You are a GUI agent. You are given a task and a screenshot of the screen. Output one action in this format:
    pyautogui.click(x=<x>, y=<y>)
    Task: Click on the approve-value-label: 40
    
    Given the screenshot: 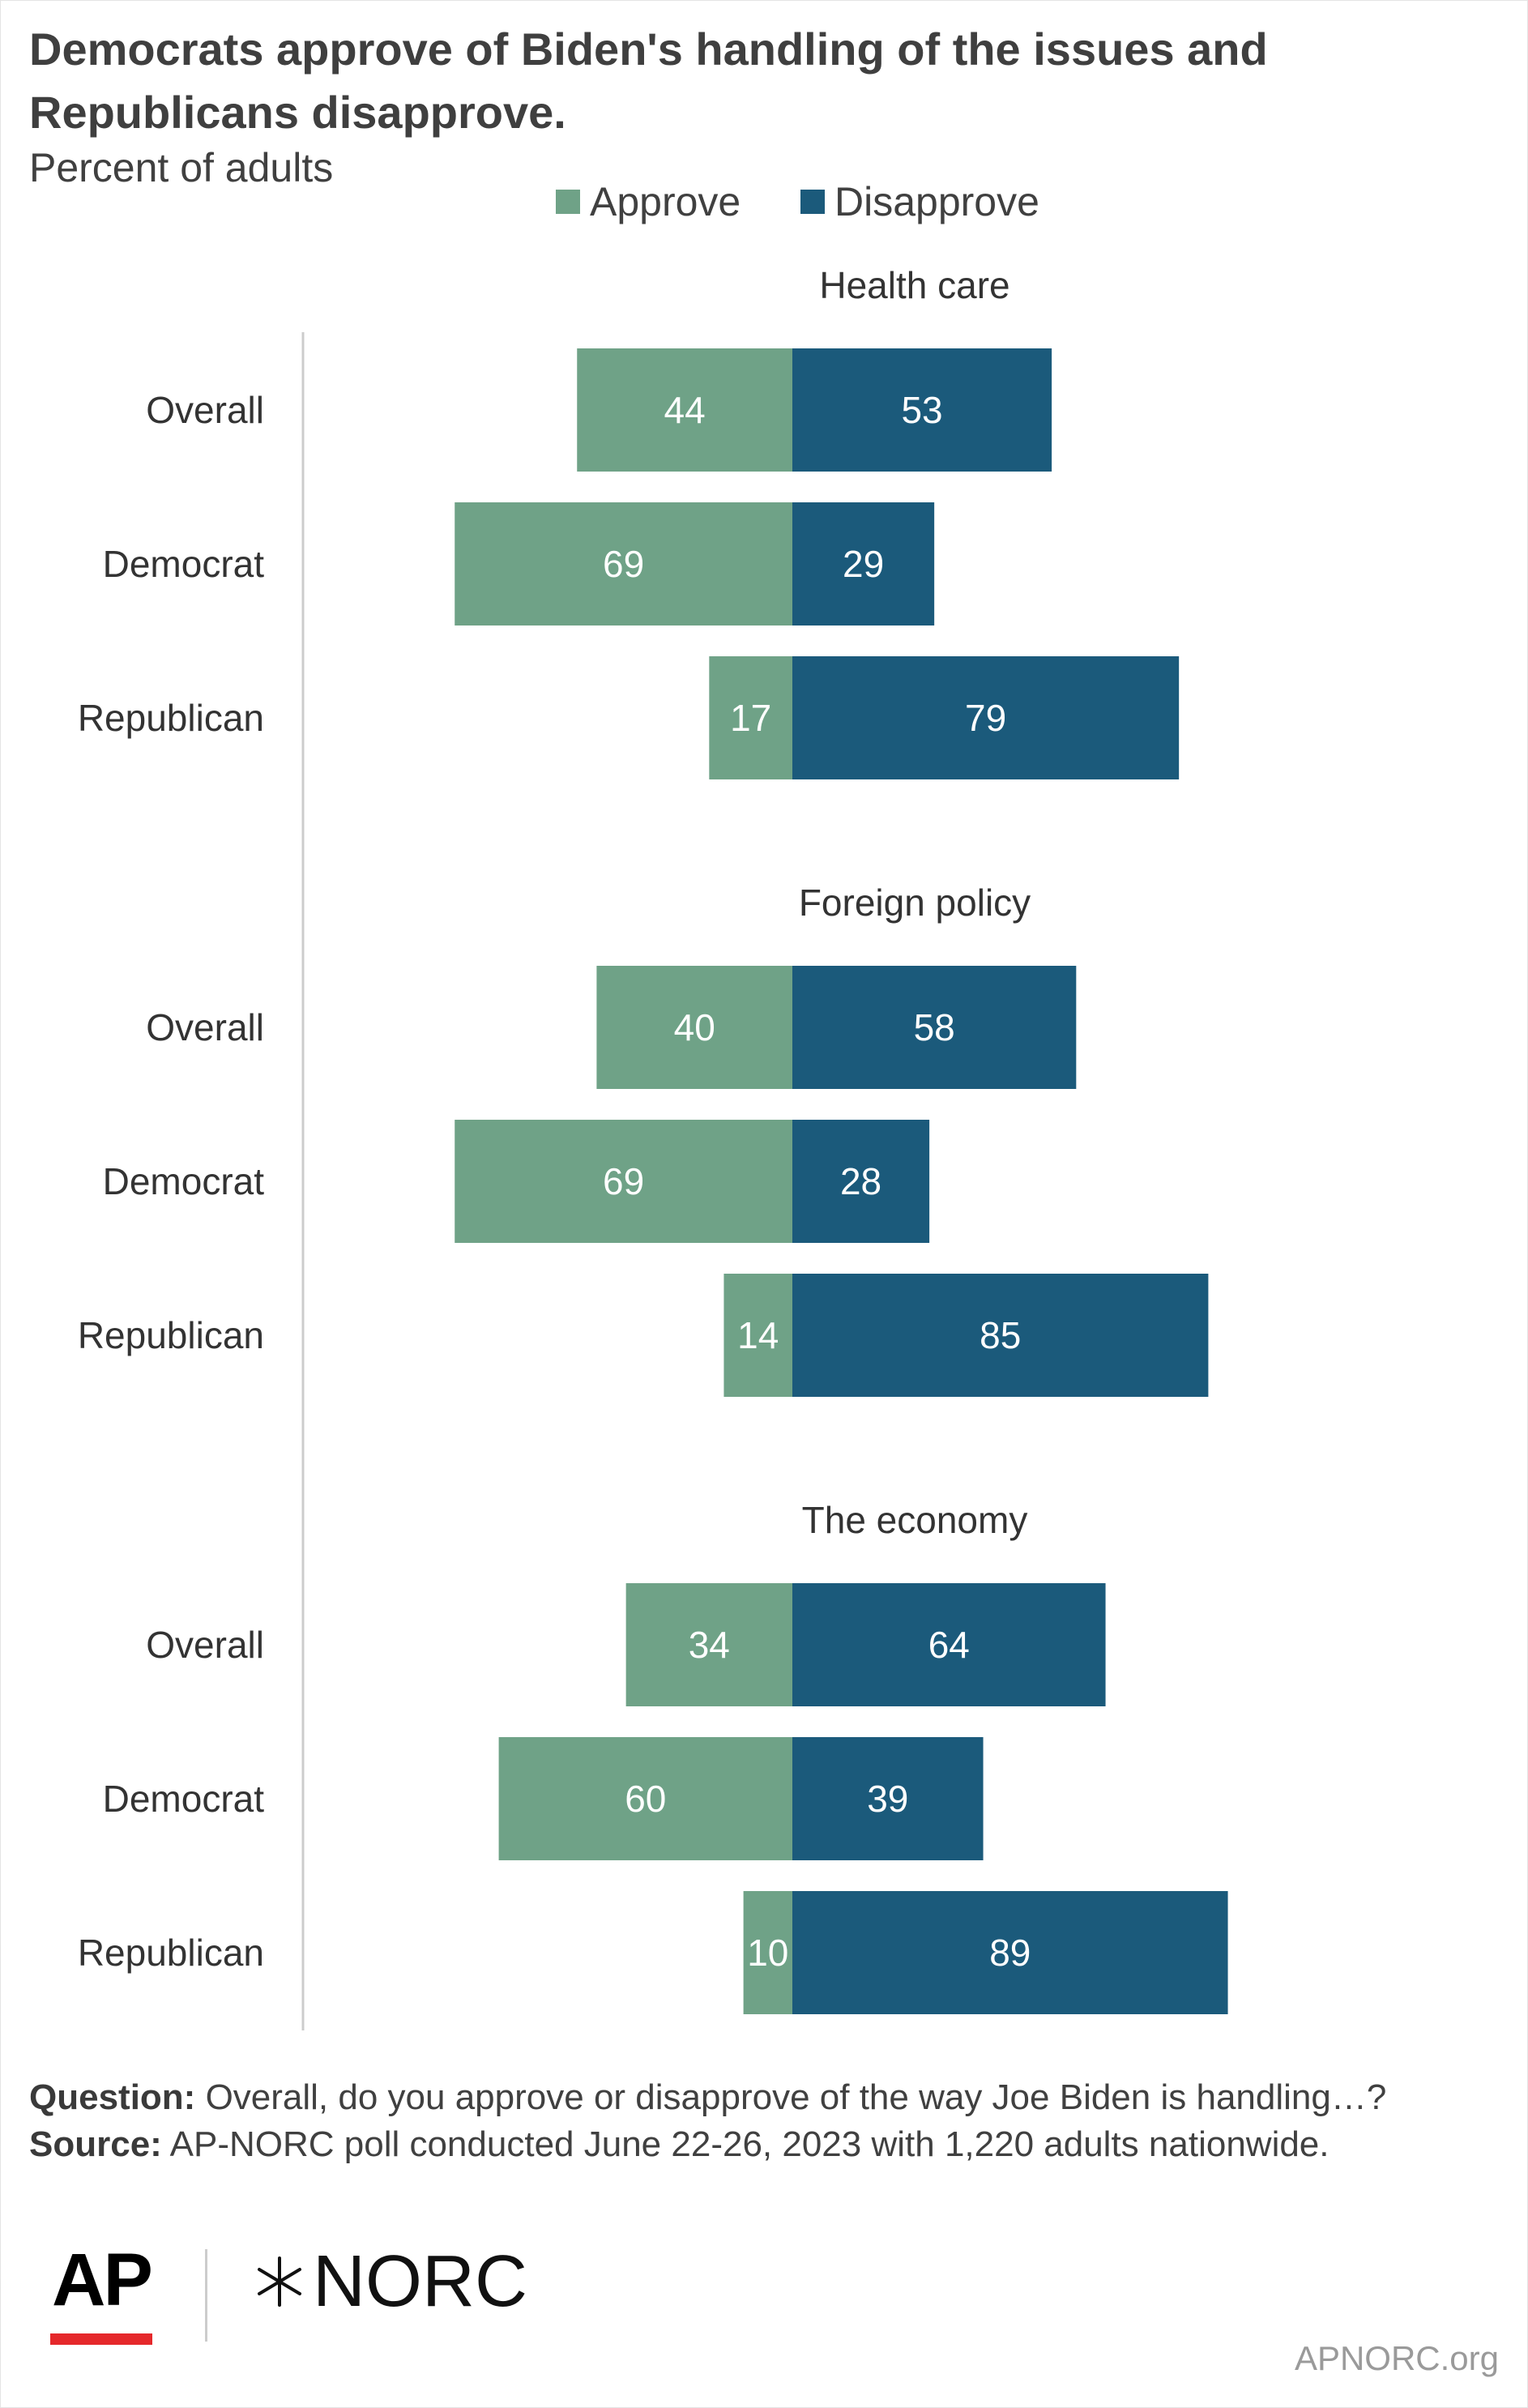 What is the action you would take?
    pyautogui.click(x=694, y=1027)
    